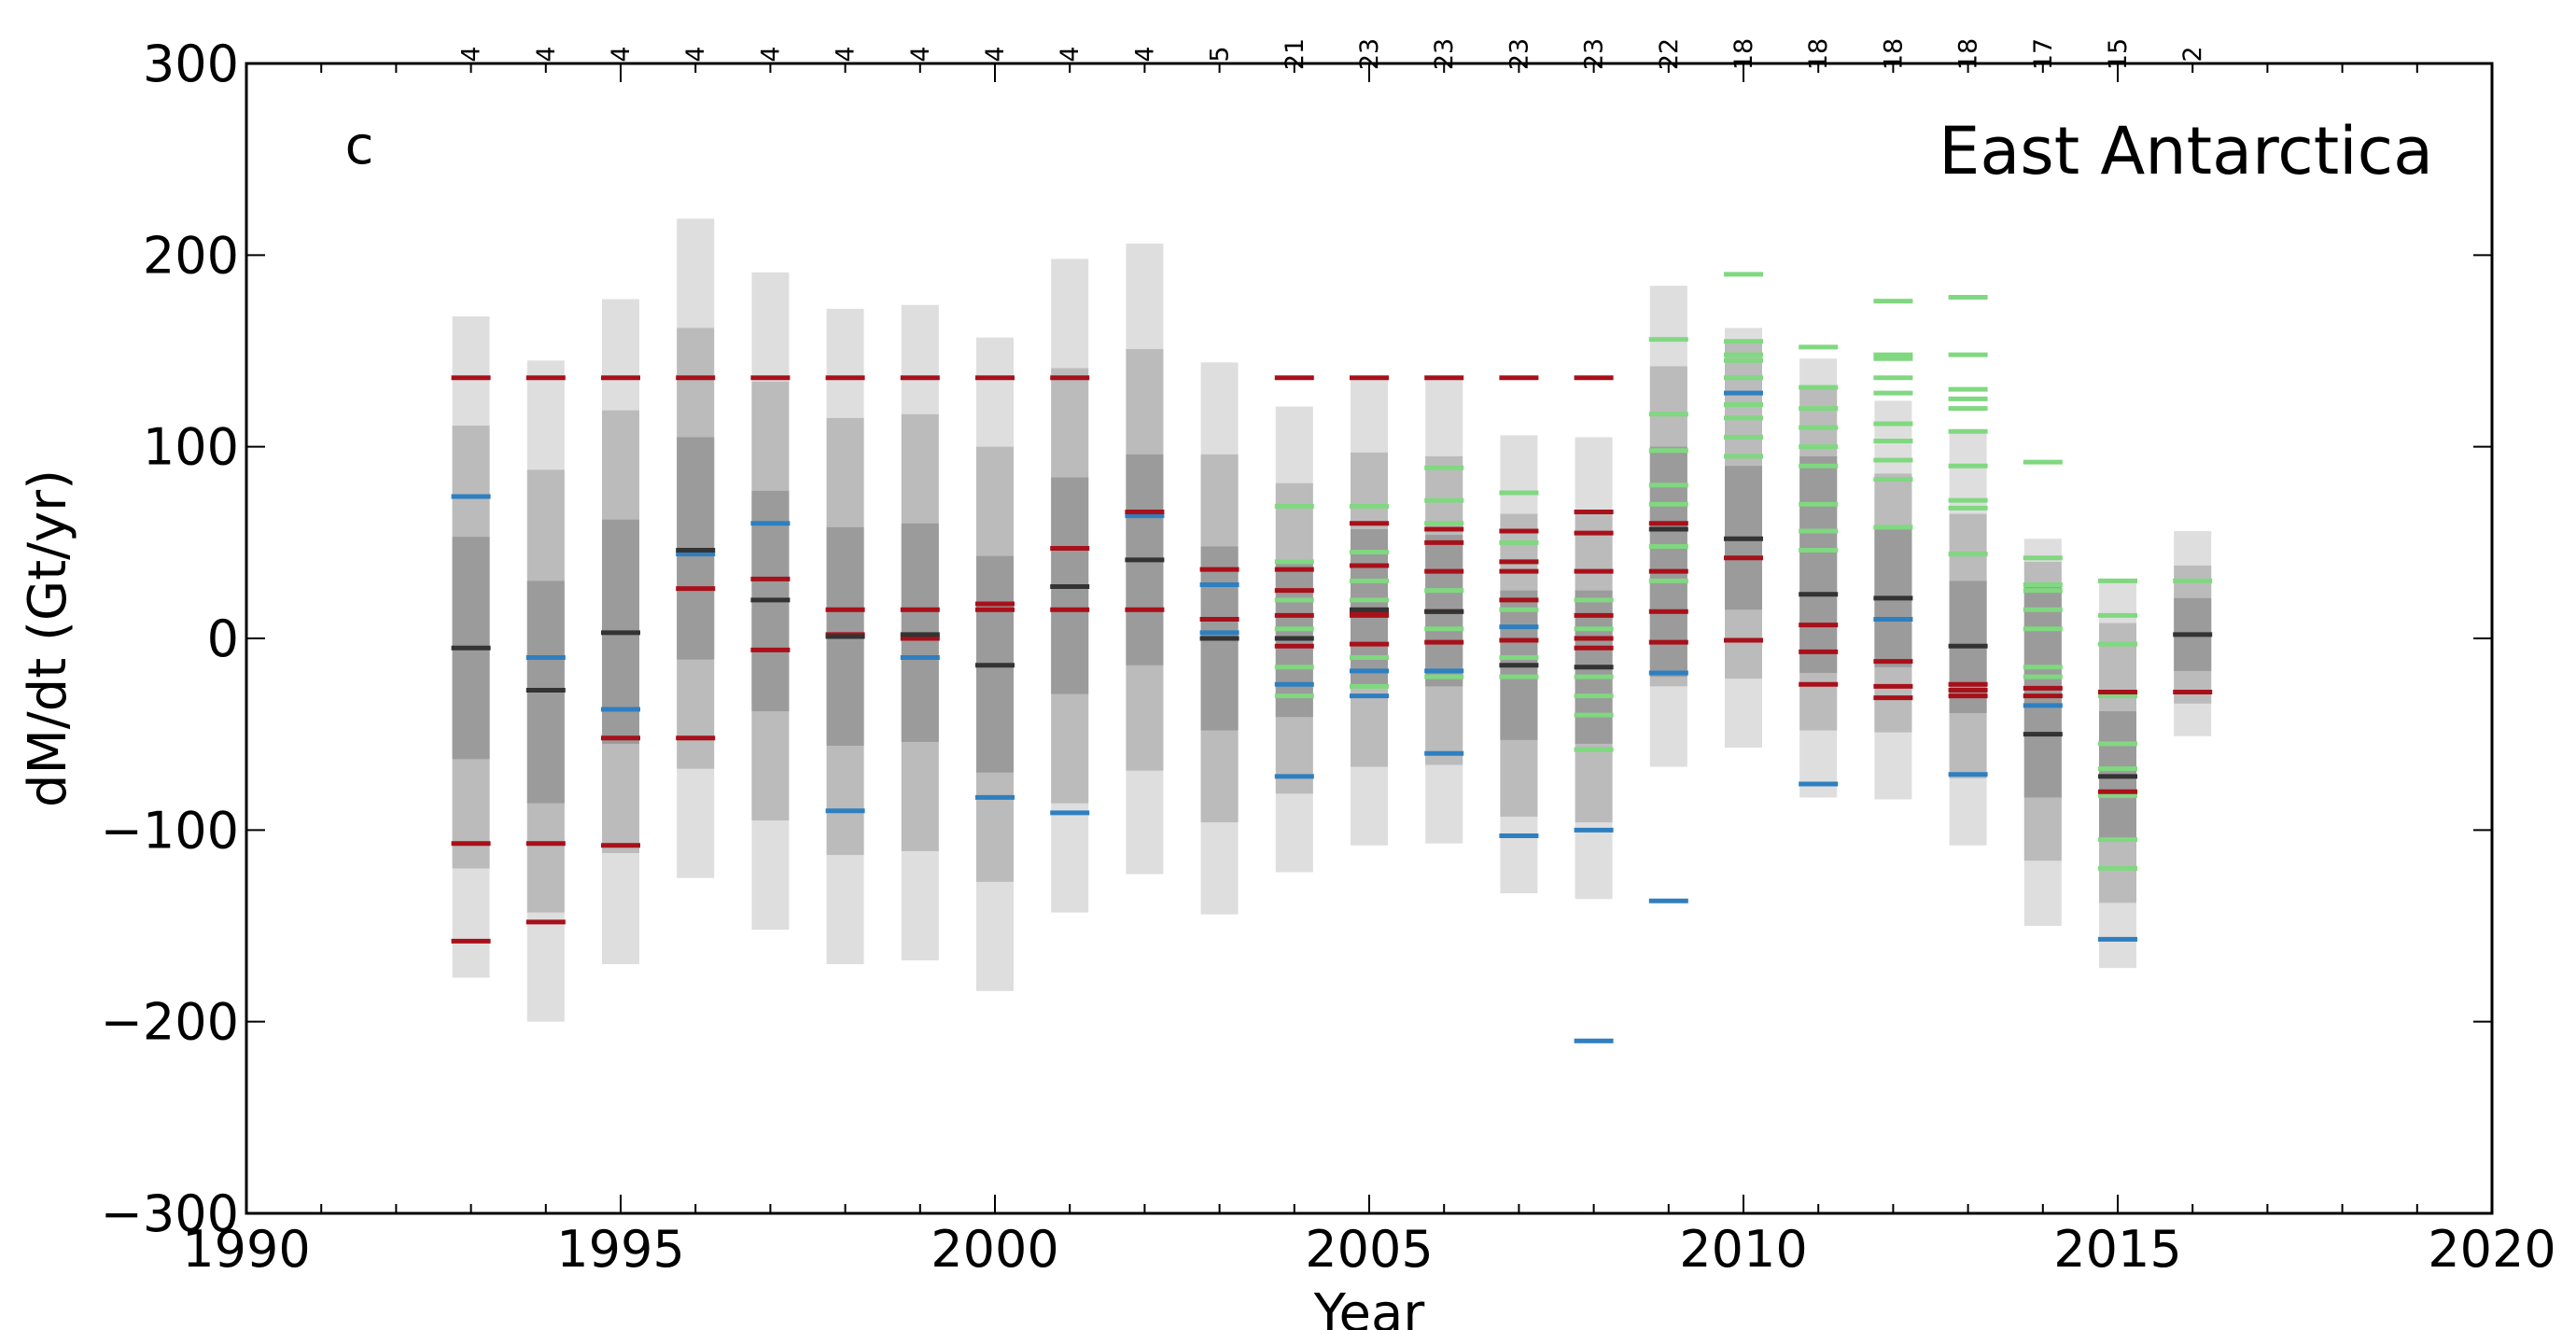  I want to click on y-axis-title: dM/dt (Gt/yr), so click(48, 638).